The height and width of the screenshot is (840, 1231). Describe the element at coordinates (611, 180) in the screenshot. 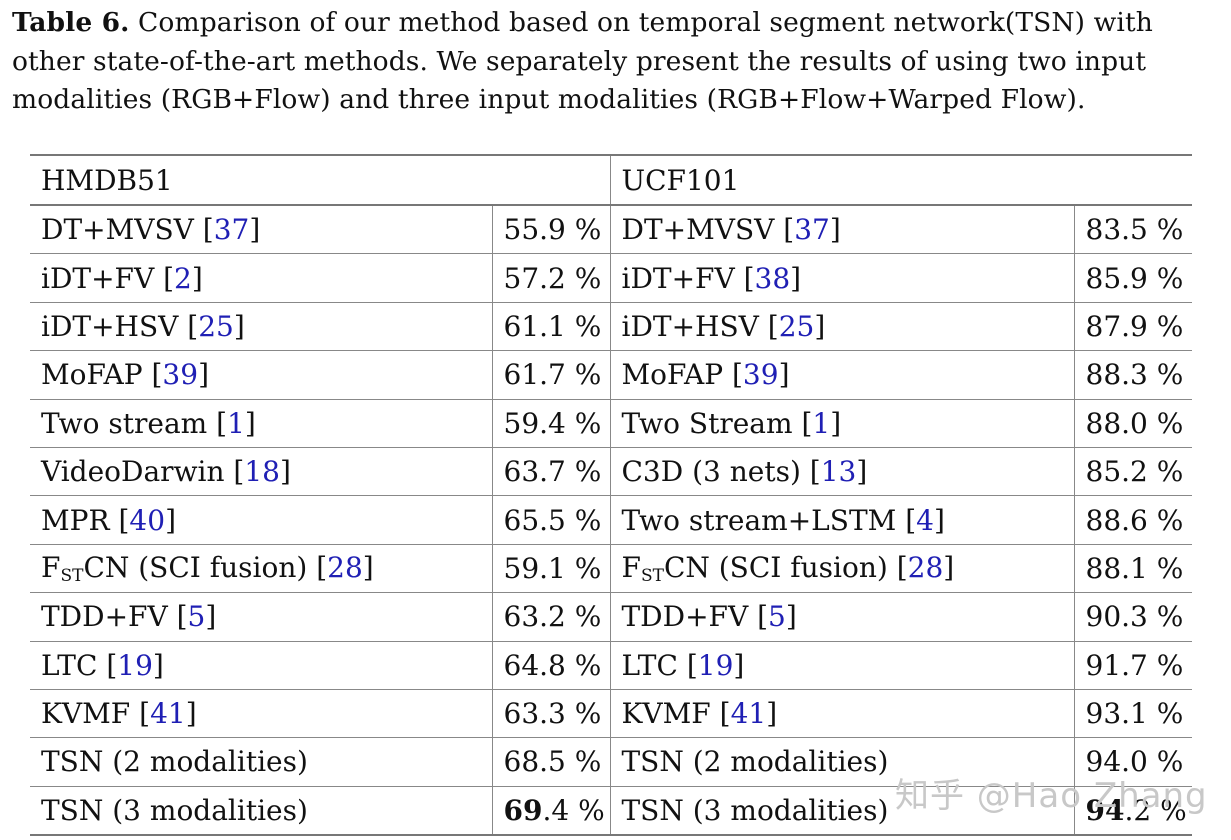

I see `table-header-row: HMDB51 UCF101` at that location.